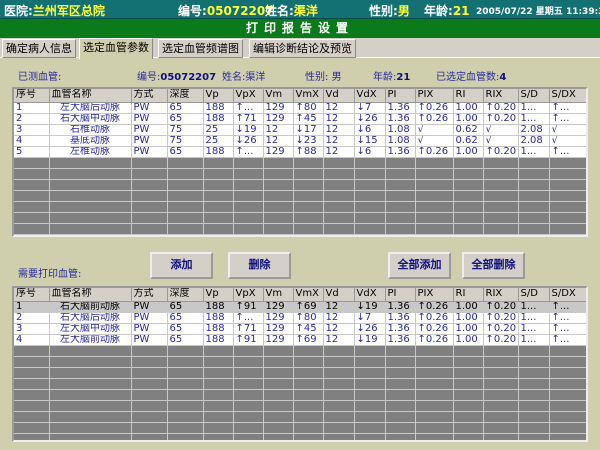 This screenshot has width=600, height=450. Describe the element at coordinates (501, 329) in the screenshot. I see `table-cell: ↑0.20` at that location.